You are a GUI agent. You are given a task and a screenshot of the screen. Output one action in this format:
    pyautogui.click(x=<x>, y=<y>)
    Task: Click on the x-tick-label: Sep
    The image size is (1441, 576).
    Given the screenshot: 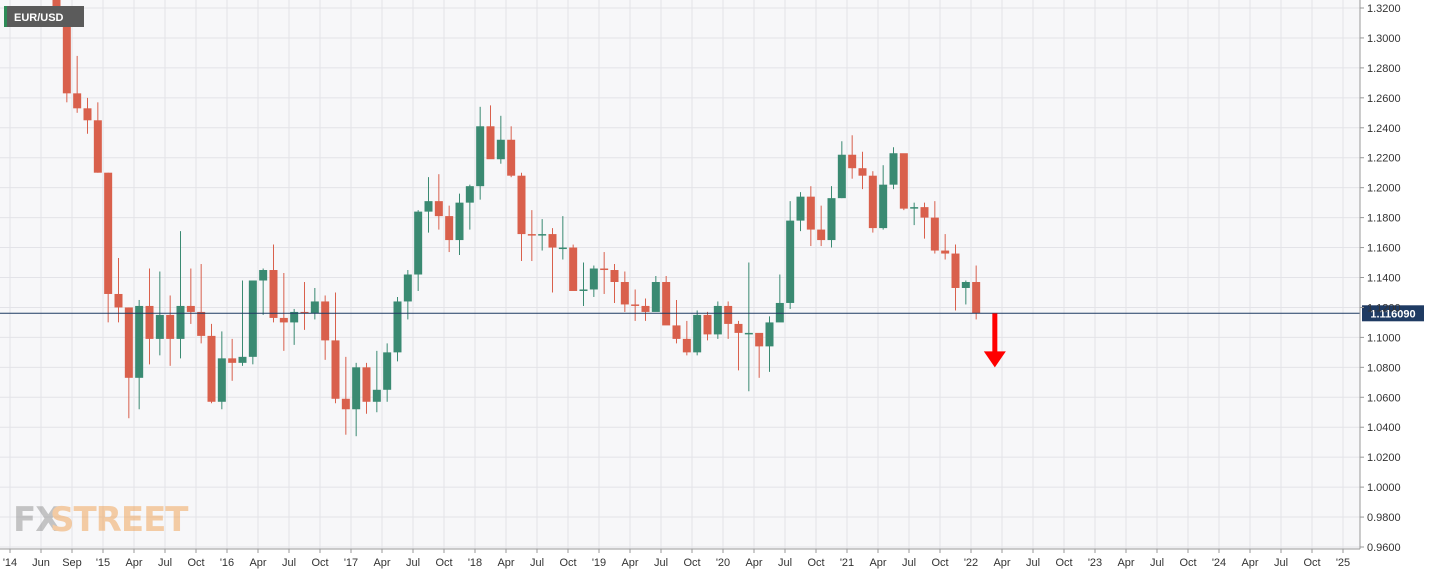 What is the action you would take?
    pyautogui.click(x=72, y=563)
    